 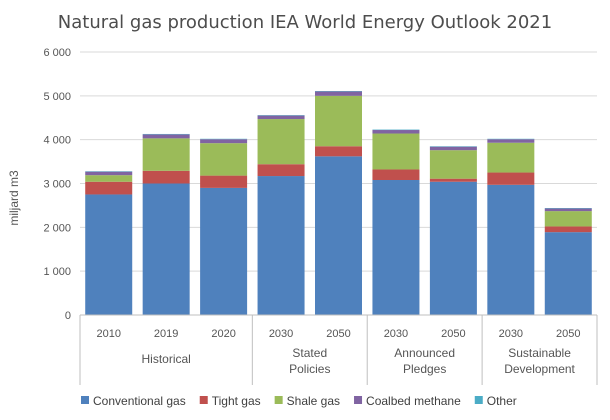 What do you see at coordinates (57, 141) in the screenshot?
I see `y-tick-label: 4 000` at bounding box center [57, 141].